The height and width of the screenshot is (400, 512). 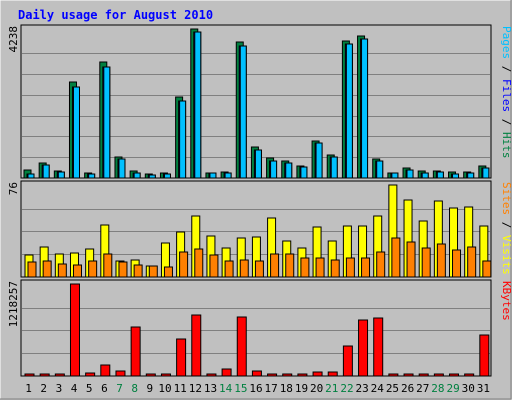 I want to click on panel-legend: Pages / Files / Hits, so click(x=506, y=92).